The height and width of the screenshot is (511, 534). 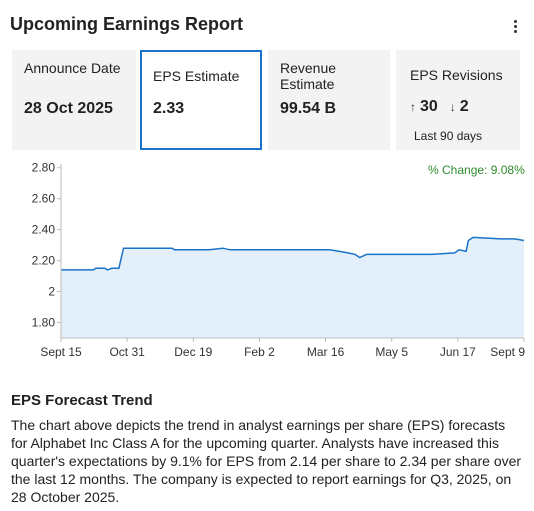 I want to click on page-title: Upcoming Earnings Report, so click(x=127, y=24).